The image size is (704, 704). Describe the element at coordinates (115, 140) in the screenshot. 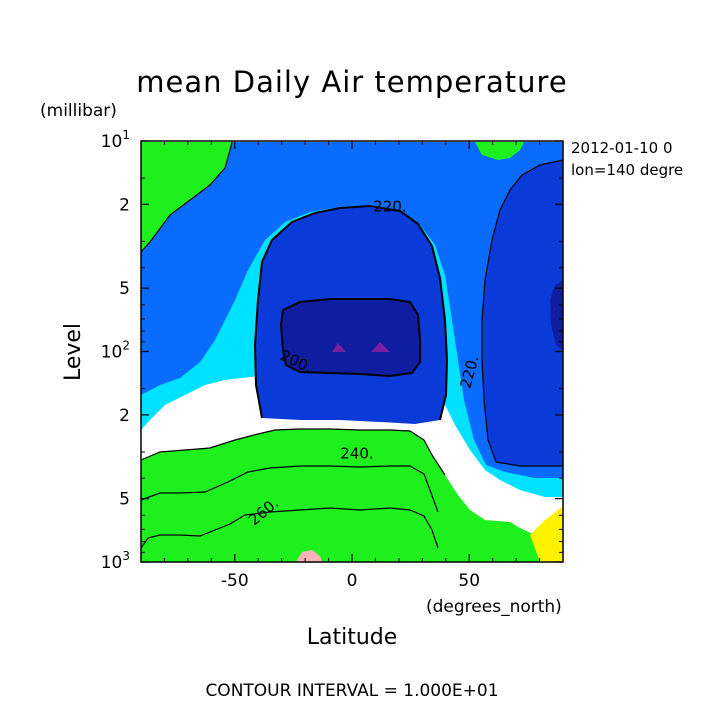

I see `y-tick-label-0: 10¹` at that location.